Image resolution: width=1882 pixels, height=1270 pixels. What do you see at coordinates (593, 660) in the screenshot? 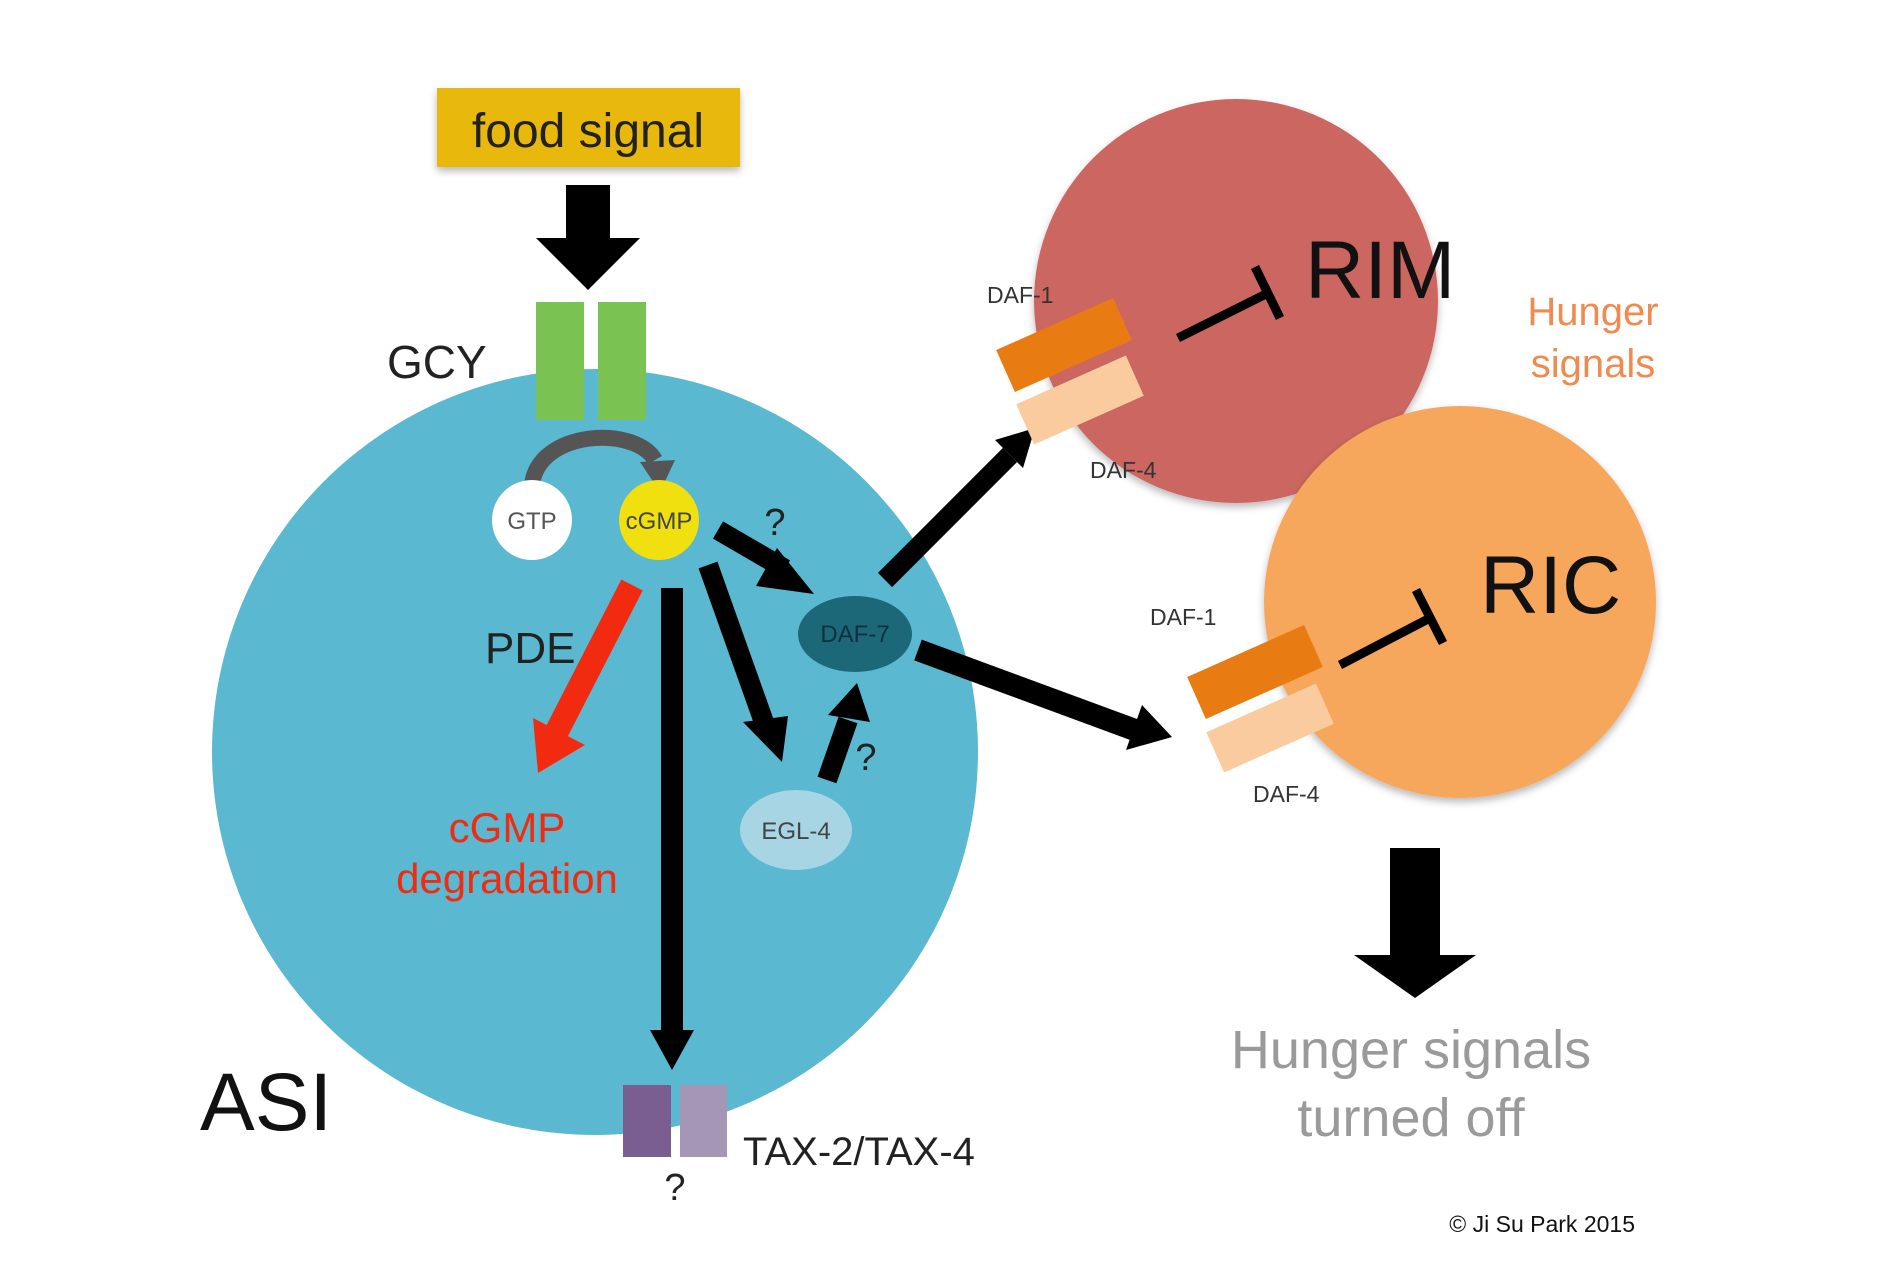
I see `pde-arrow-line` at bounding box center [593, 660].